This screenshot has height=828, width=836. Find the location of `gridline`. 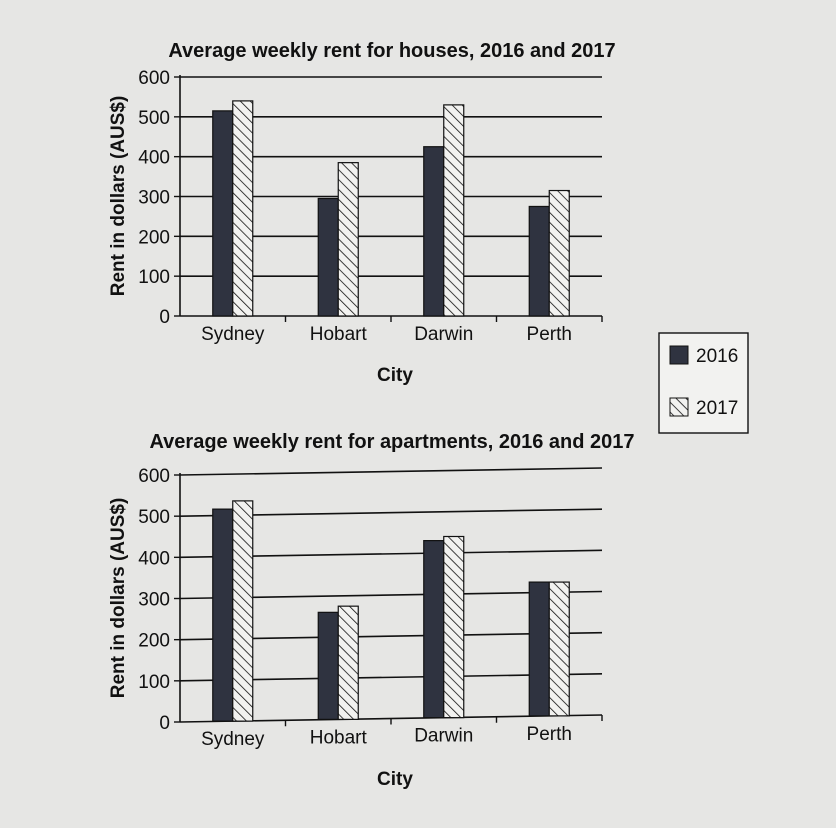

gridline is located at coordinates (391, 471).